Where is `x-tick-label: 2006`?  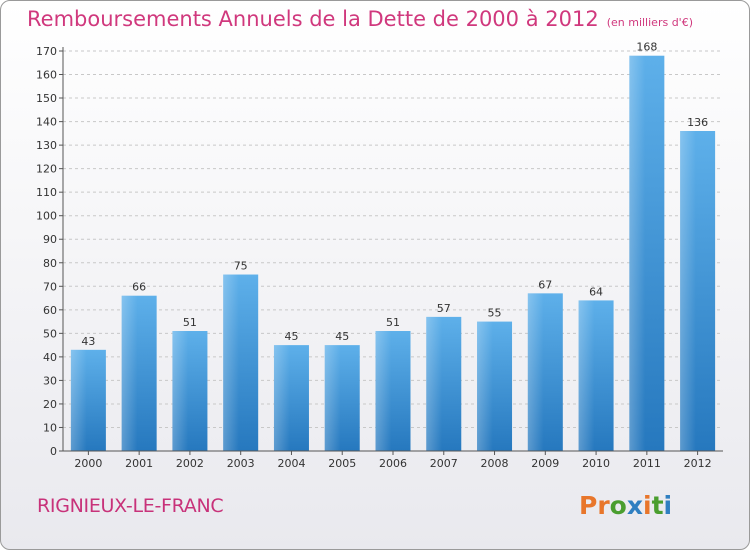 x-tick-label: 2006 is located at coordinates (393, 463).